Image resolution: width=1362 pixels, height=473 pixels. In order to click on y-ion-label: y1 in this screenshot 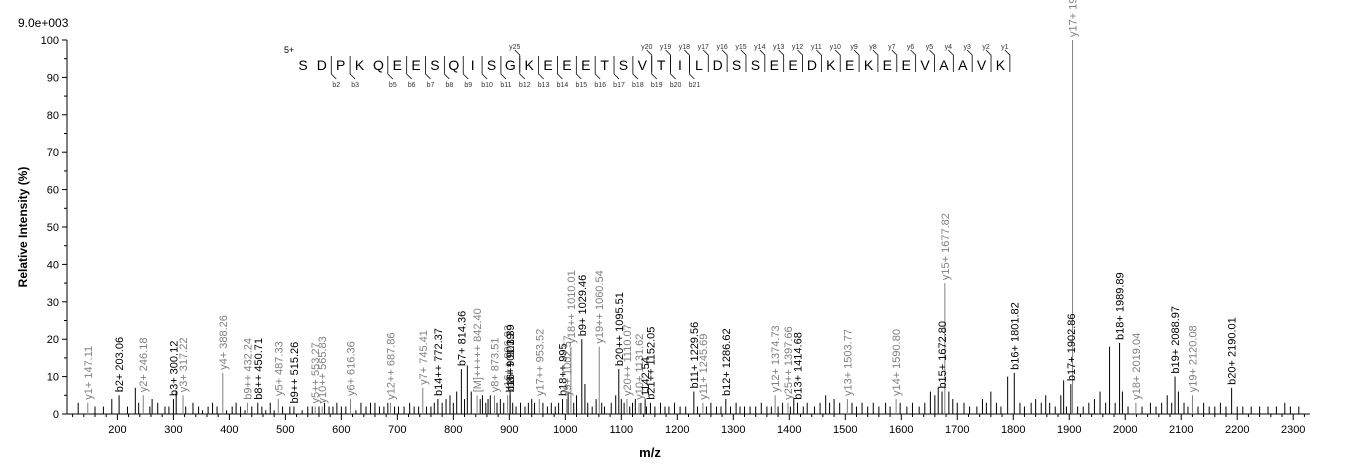, I will do `click(1005, 47)`.